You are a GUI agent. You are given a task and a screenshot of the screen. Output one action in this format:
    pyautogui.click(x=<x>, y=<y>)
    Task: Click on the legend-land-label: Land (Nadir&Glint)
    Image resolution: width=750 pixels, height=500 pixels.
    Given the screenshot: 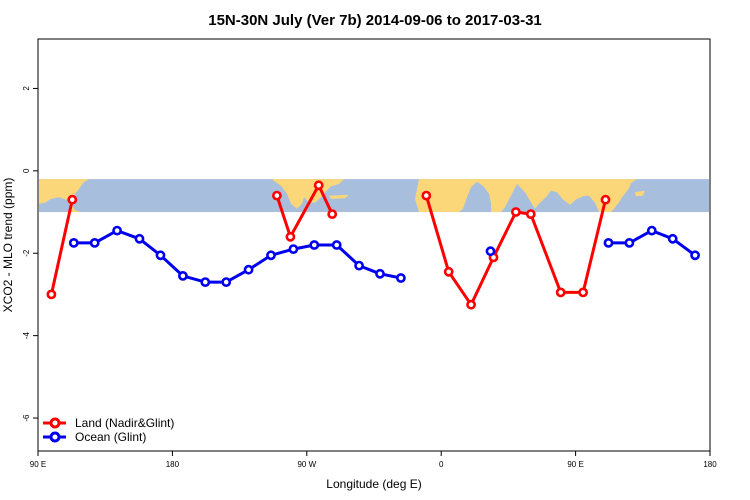 What is the action you would take?
    pyautogui.click(x=124, y=423)
    